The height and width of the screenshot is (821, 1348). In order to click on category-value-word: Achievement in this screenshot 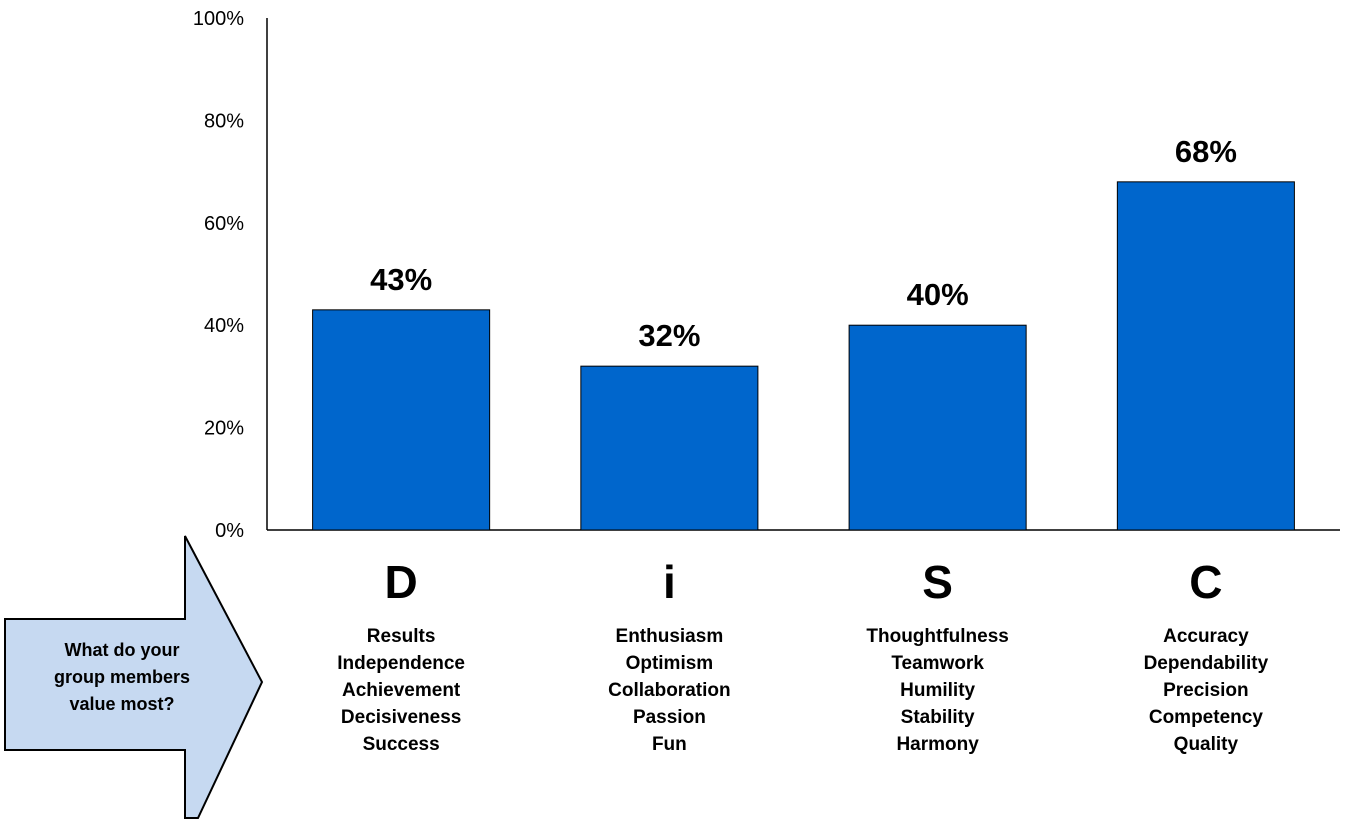, I will do `click(401, 690)`.